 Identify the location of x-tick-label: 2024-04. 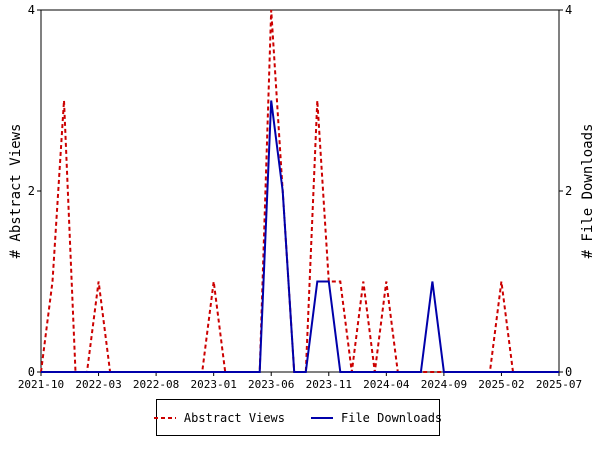
(386, 384).